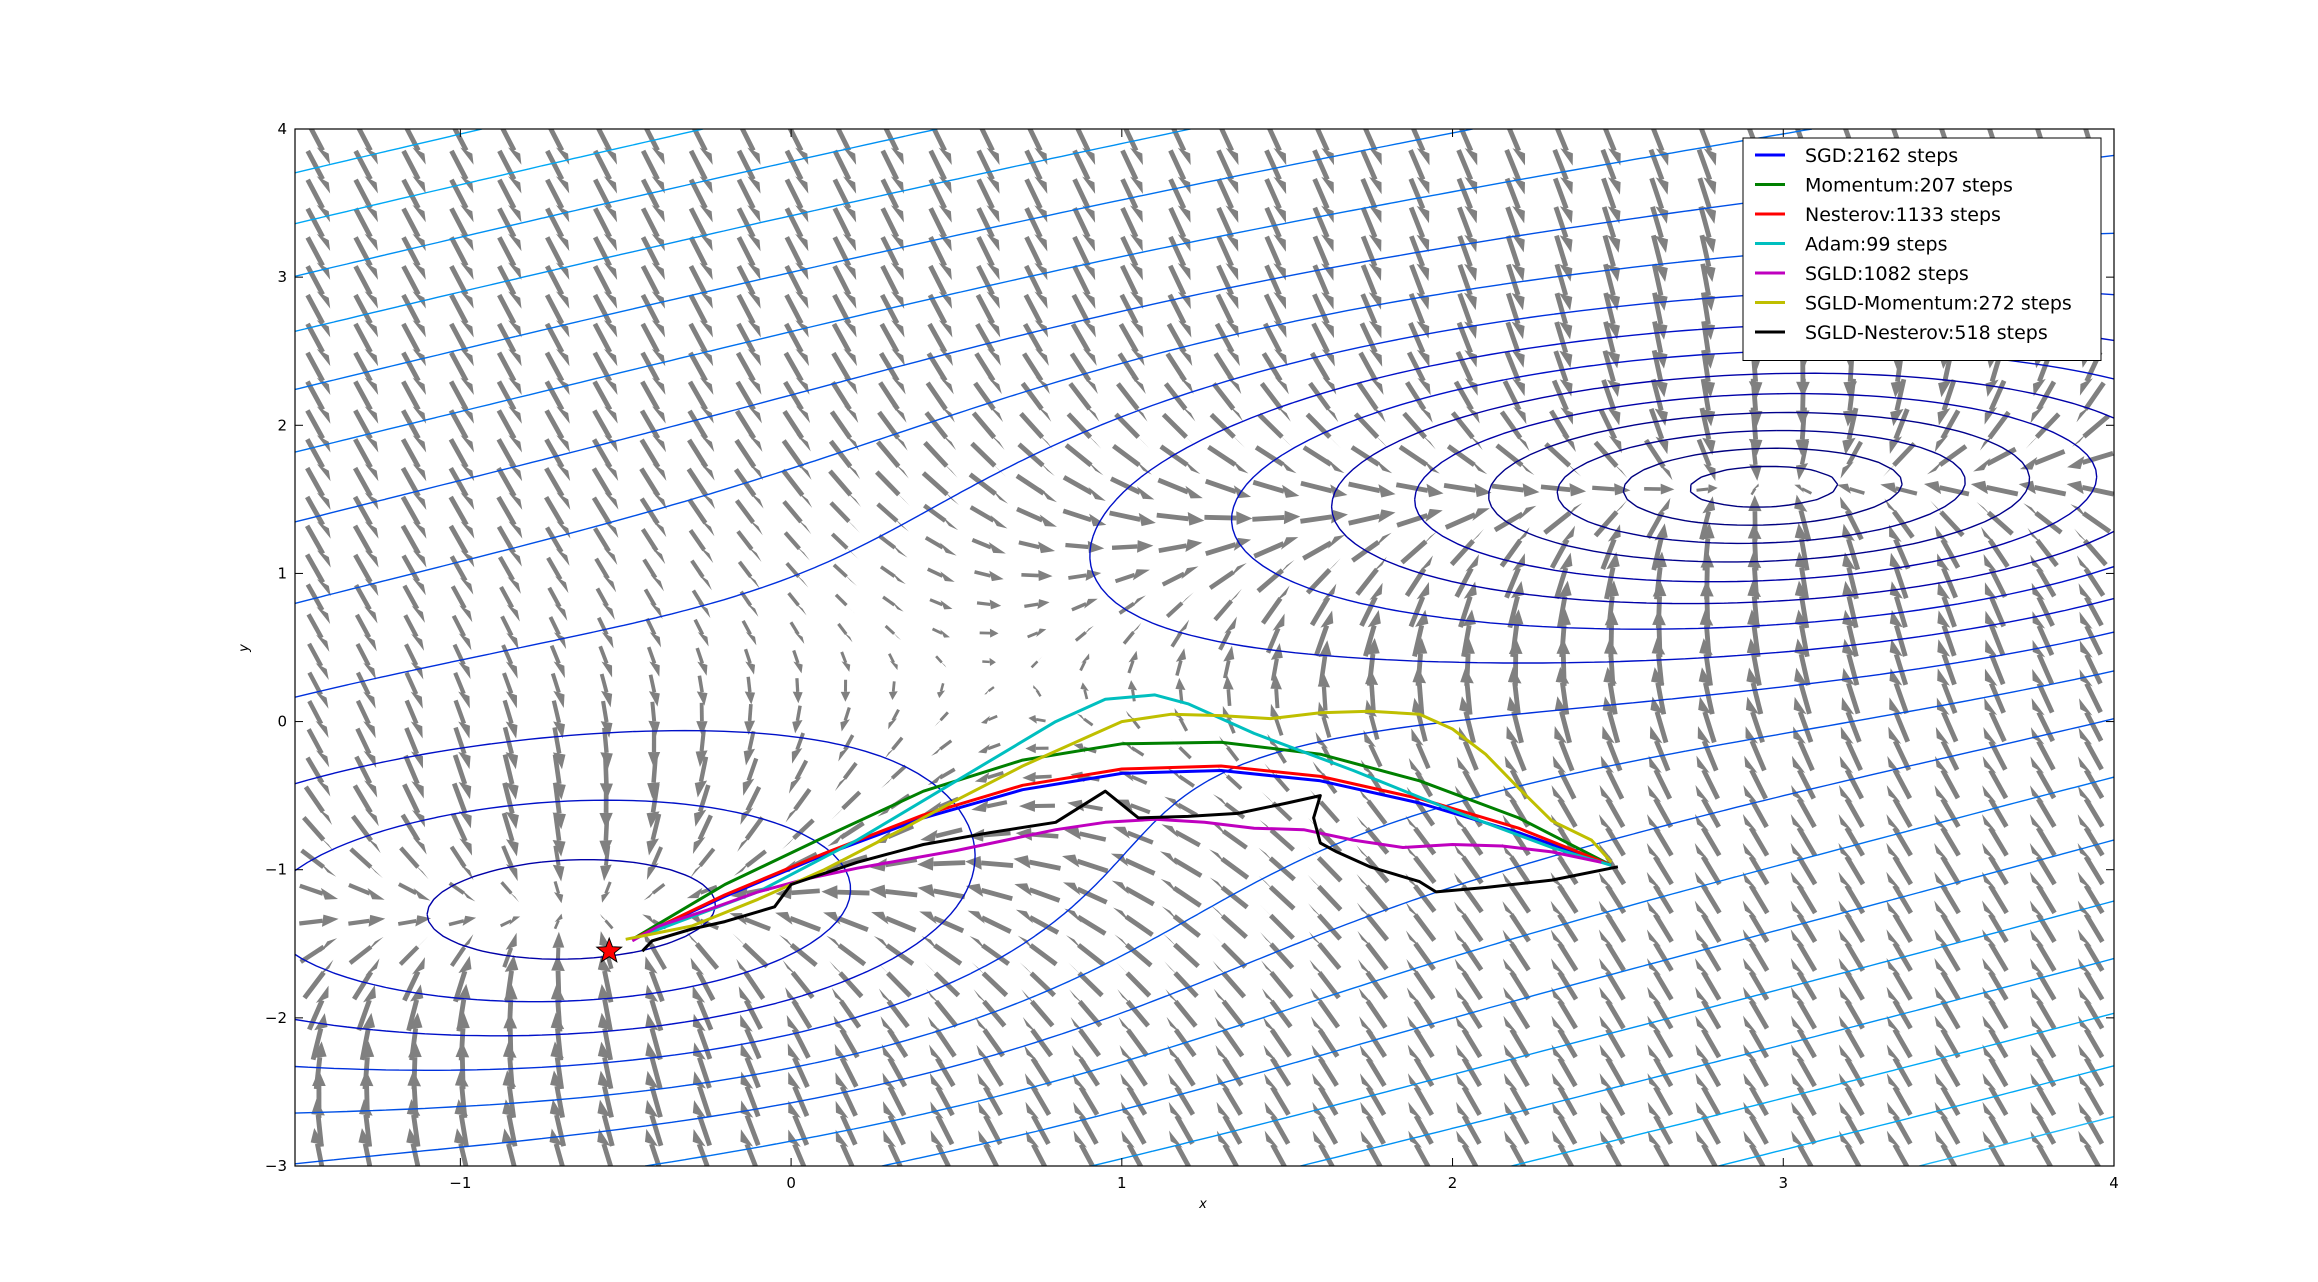 This screenshot has height=1282, width=2318. I want to click on legend-label-7: SGLD-Nesterov:518 steps, so click(1926, 333).